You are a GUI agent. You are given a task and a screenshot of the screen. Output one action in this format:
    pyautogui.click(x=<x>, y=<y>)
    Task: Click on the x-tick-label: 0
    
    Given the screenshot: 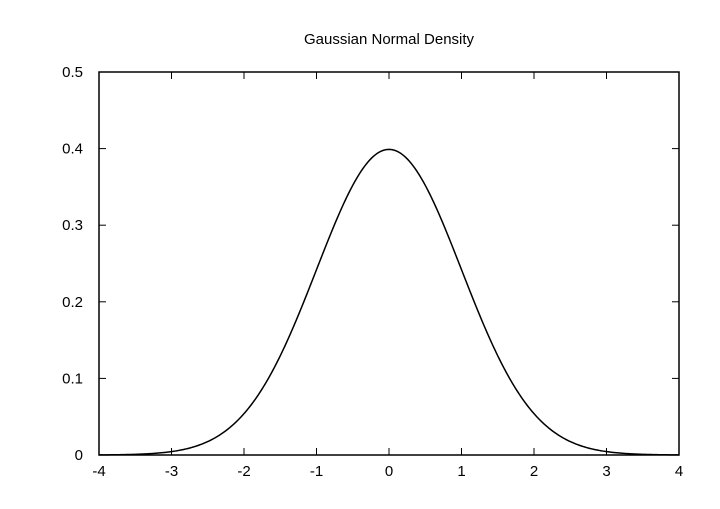 What is the action you would take?
    pyautogui.click(x=389, y=471)
    